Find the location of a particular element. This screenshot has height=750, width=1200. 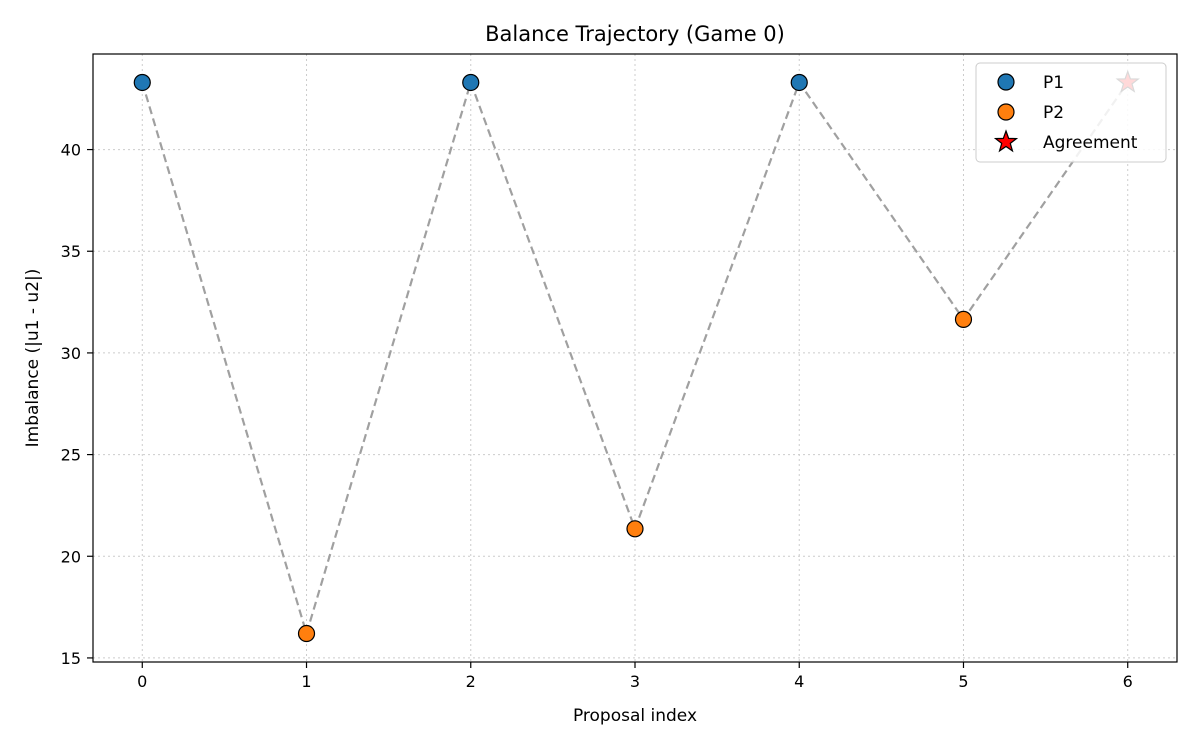

x-tick-label: 6 is located at coordinates (1128, 681).